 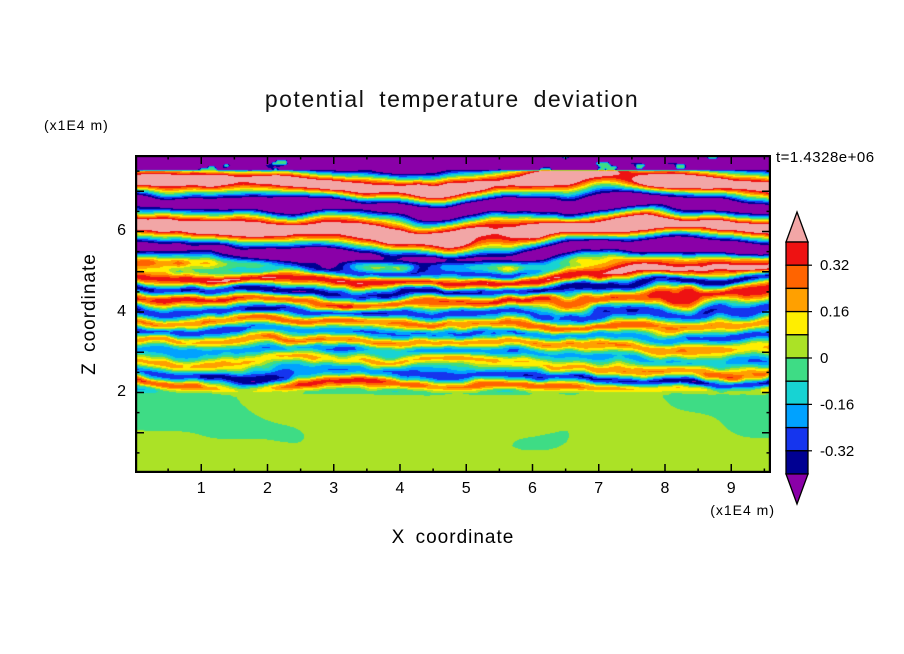 What do you see at coordinates (825, 157) in the screenshot?
I see `time-label: t=1.4328e+06` at bounding box center [825, 157].